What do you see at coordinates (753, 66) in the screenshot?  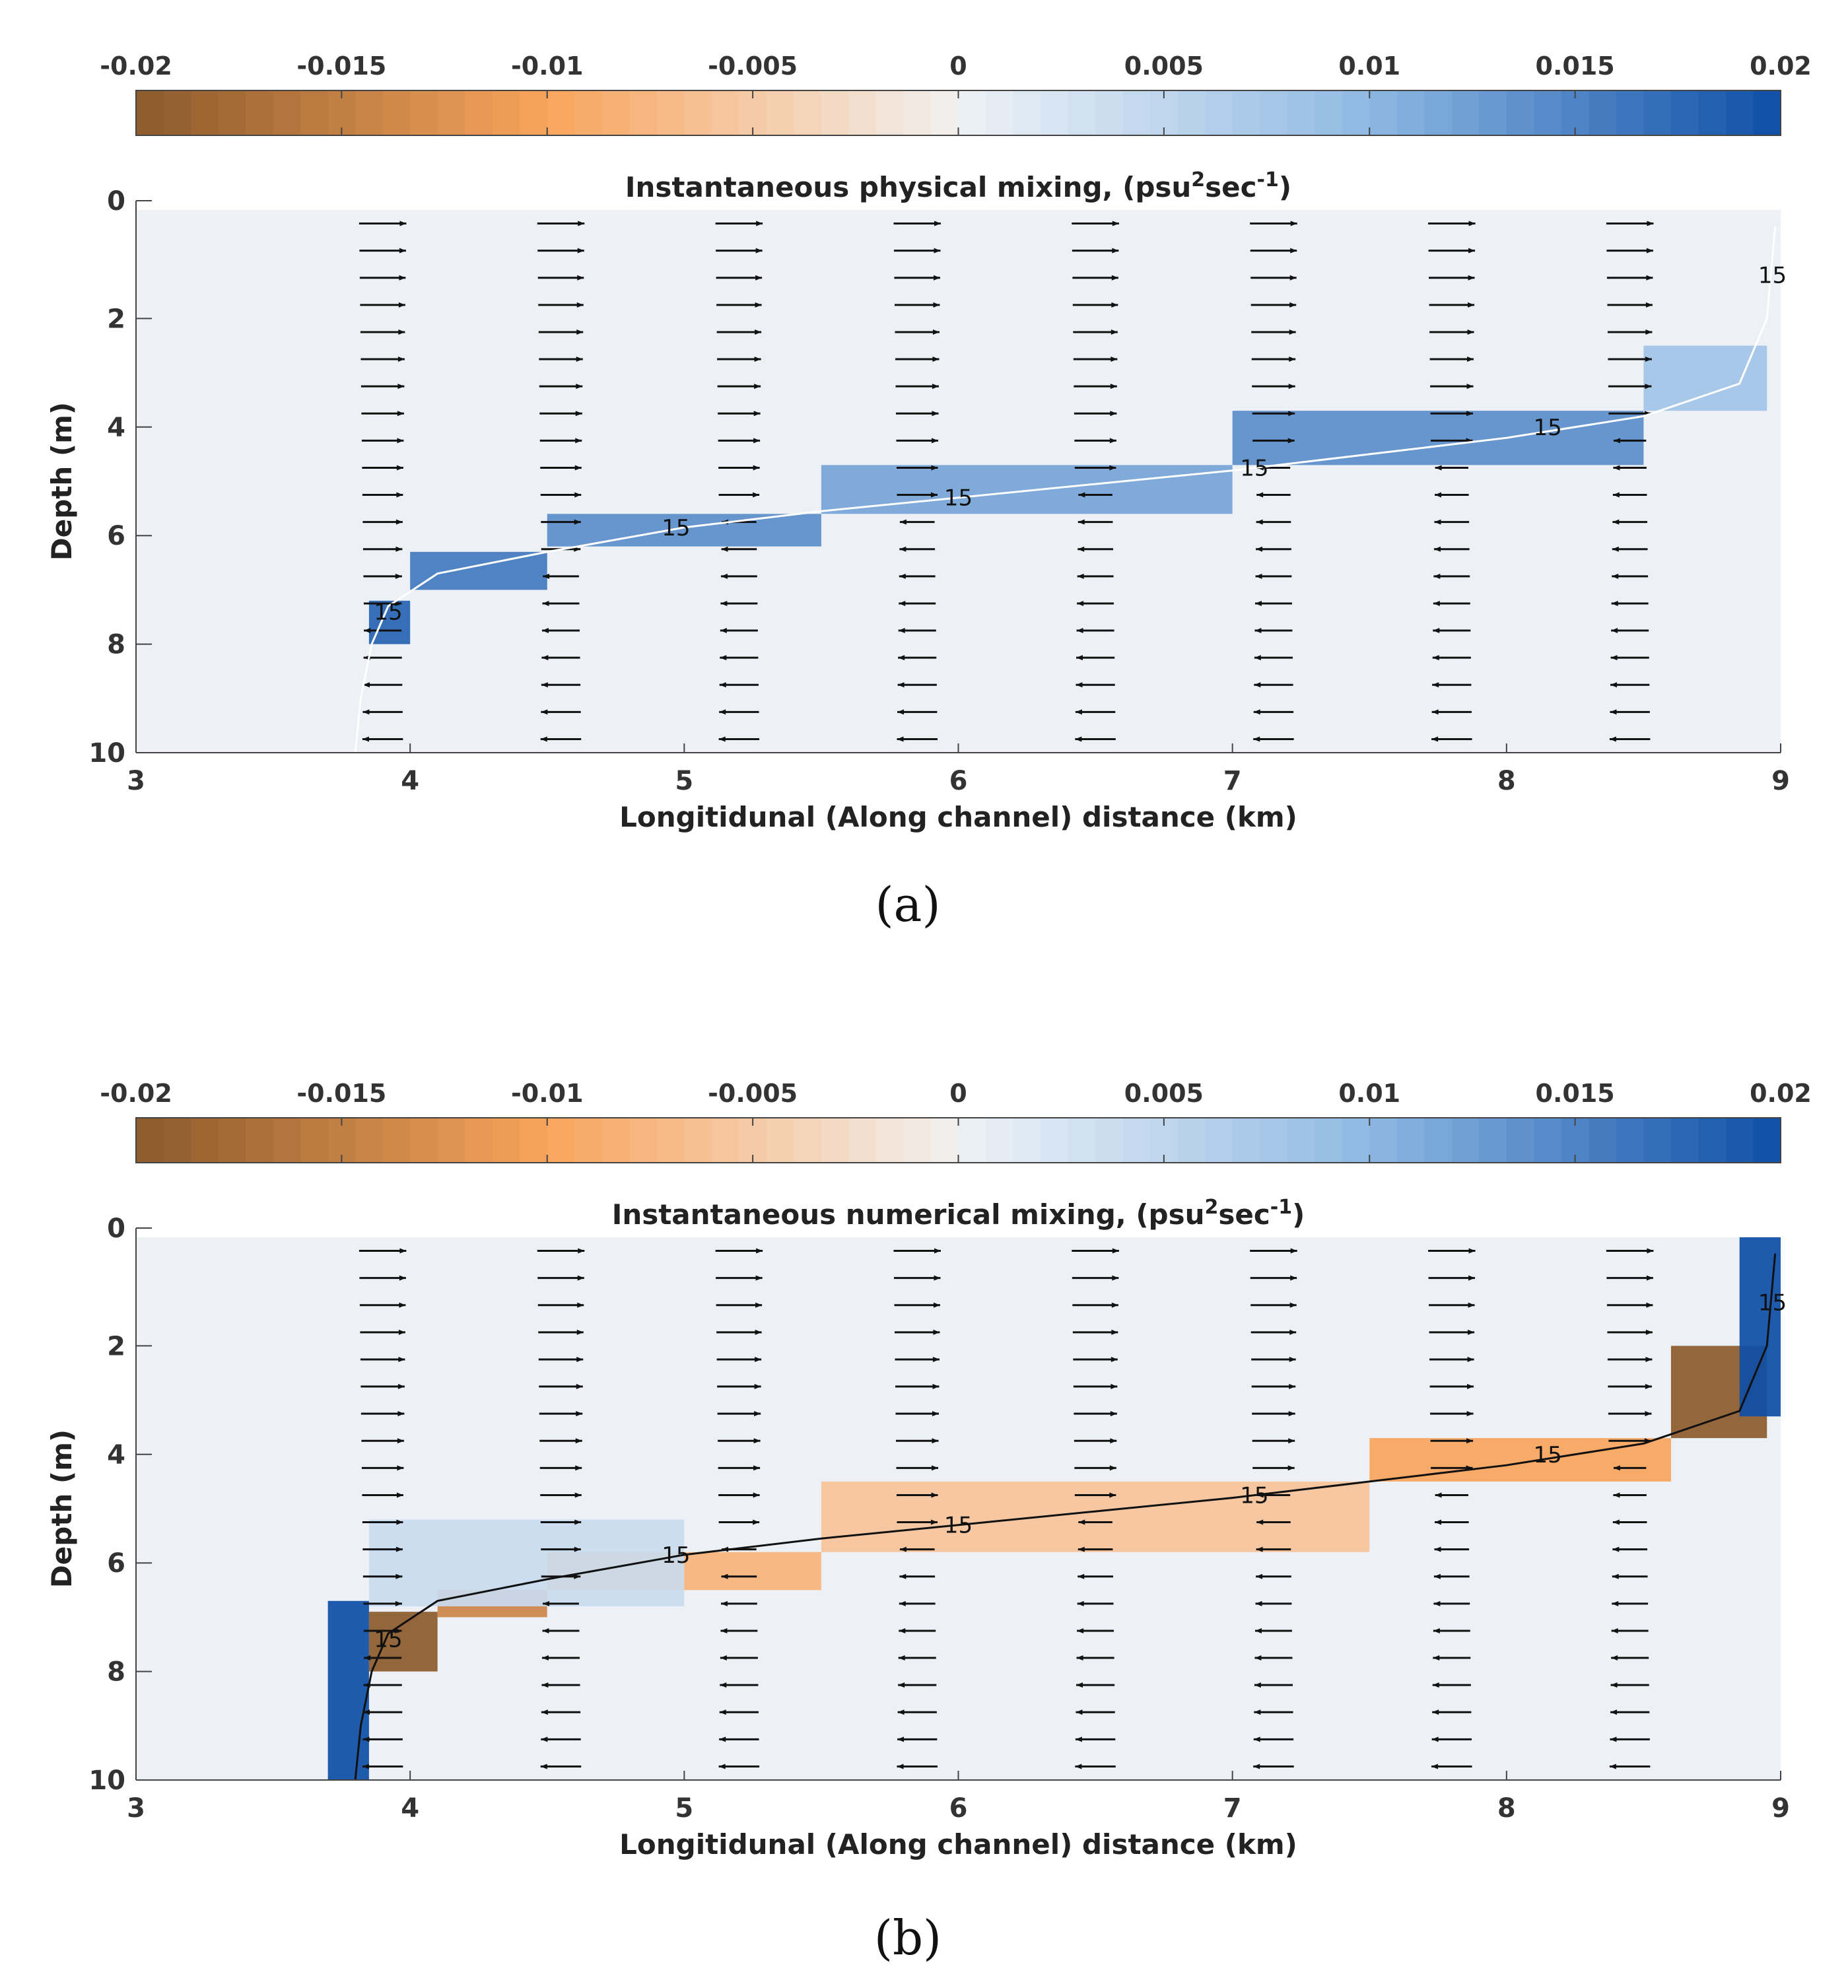 I see `colorbar-tick-label: -0.005` at bounding box center [753, 66].